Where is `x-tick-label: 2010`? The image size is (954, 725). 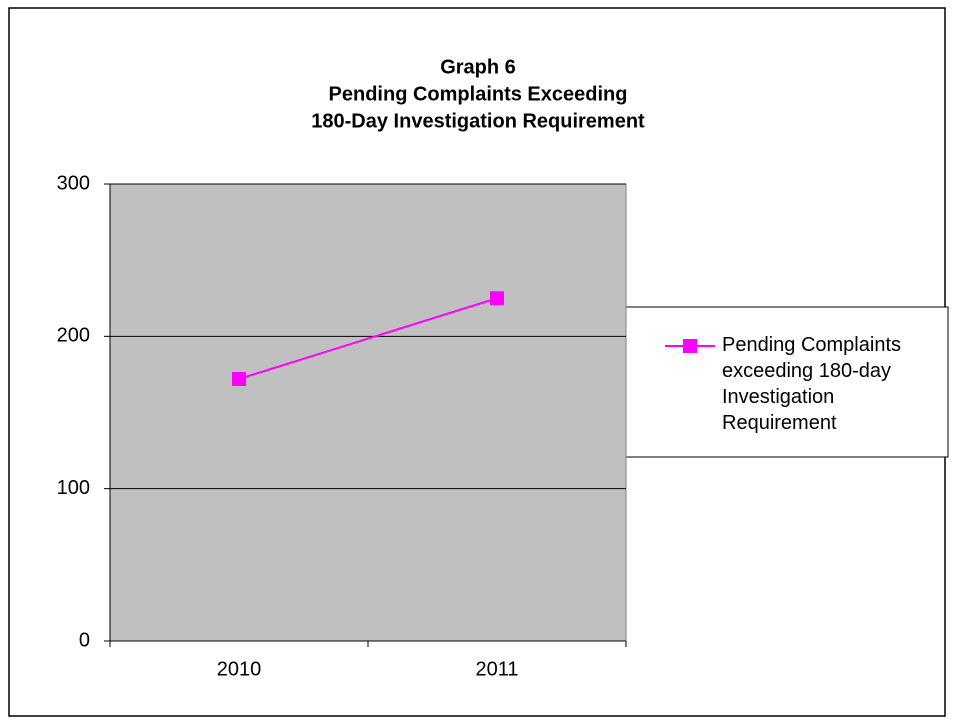 x-tick-label: 2010 is located at coordinates (239, 669).